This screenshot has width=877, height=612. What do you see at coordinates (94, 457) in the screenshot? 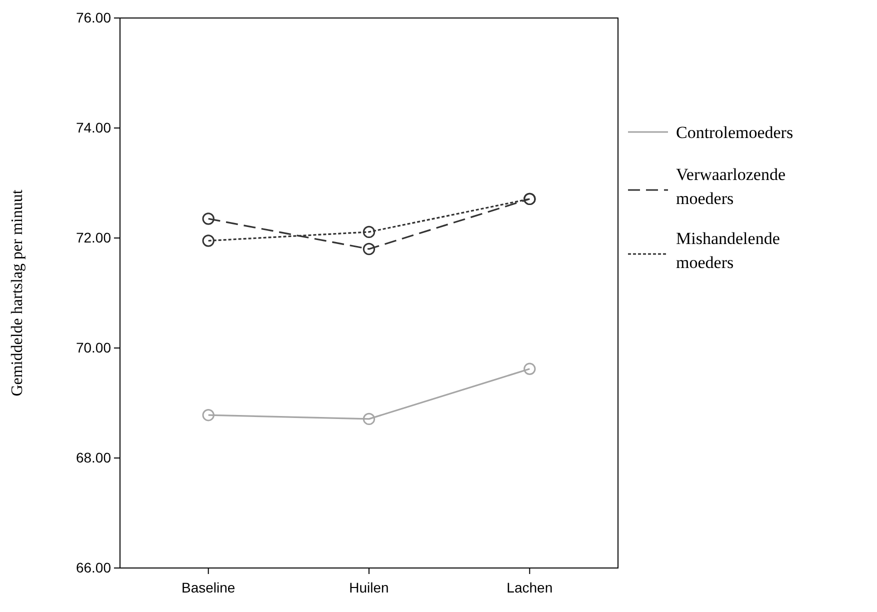
I see `y-tick-label: 68.00` at bounding box center [94, 457].